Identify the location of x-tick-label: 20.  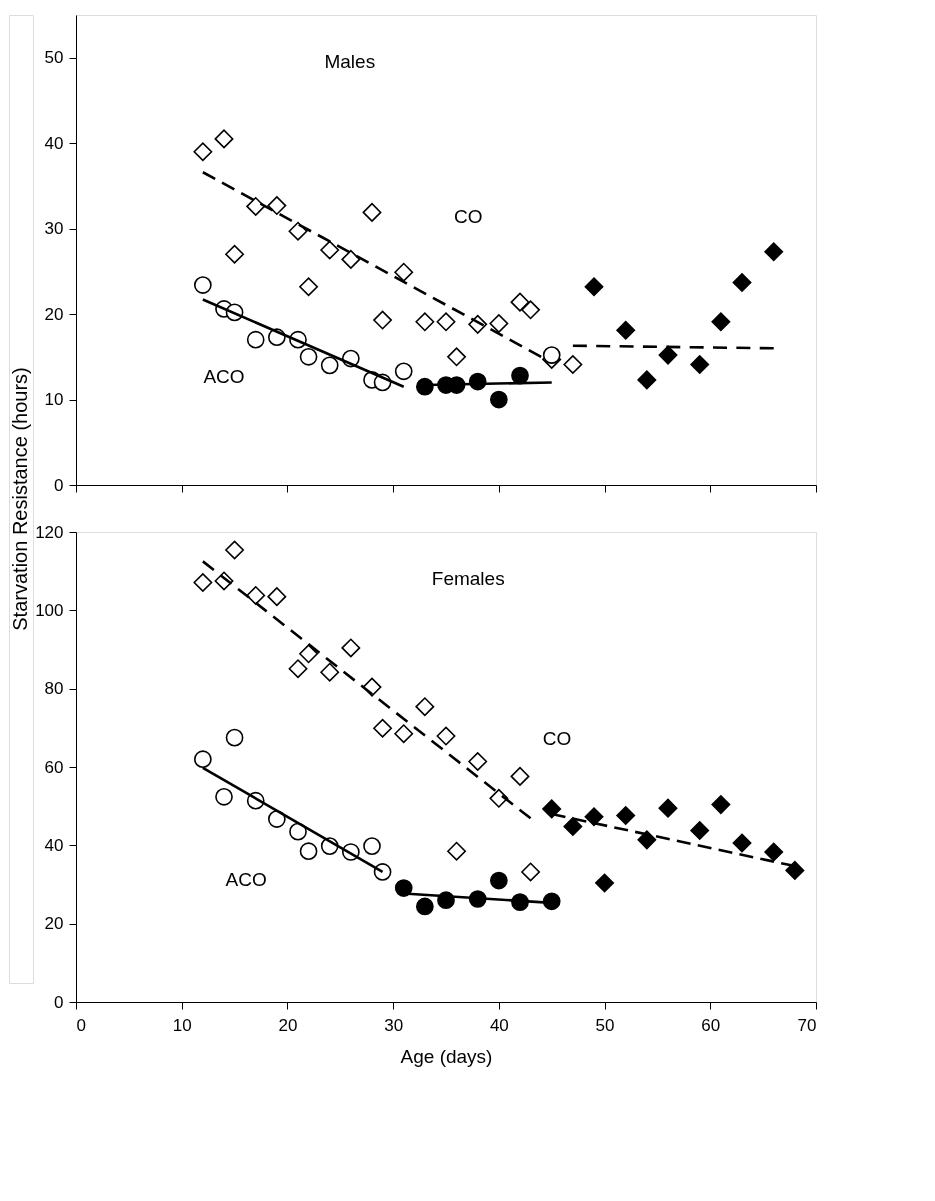
(288, 1025).